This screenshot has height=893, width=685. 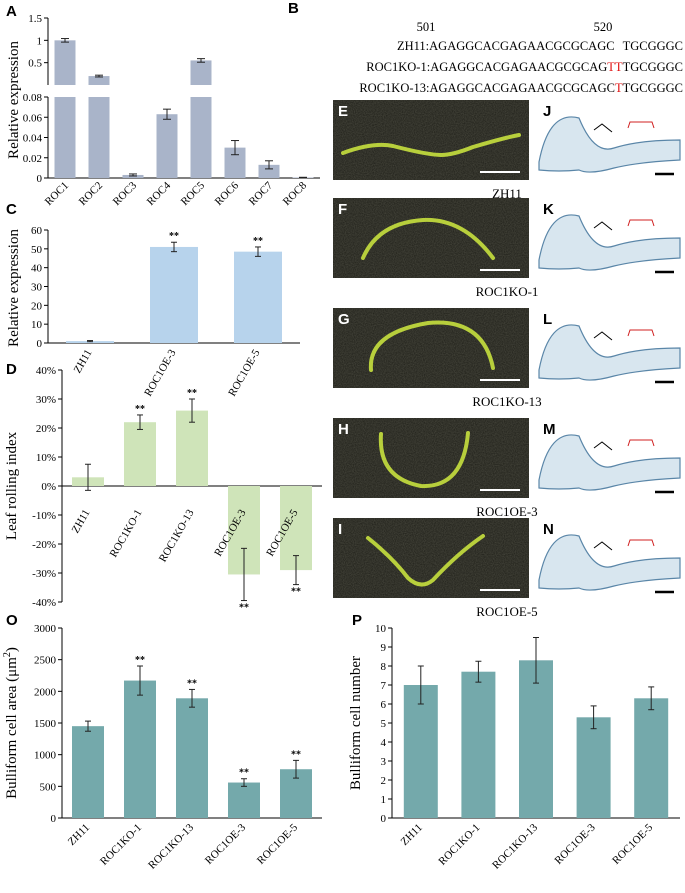 What do you see at coordinates (46, 458) in the screenshot?
I see `y-tick-label: 10%` at bounding box center [46, 458].